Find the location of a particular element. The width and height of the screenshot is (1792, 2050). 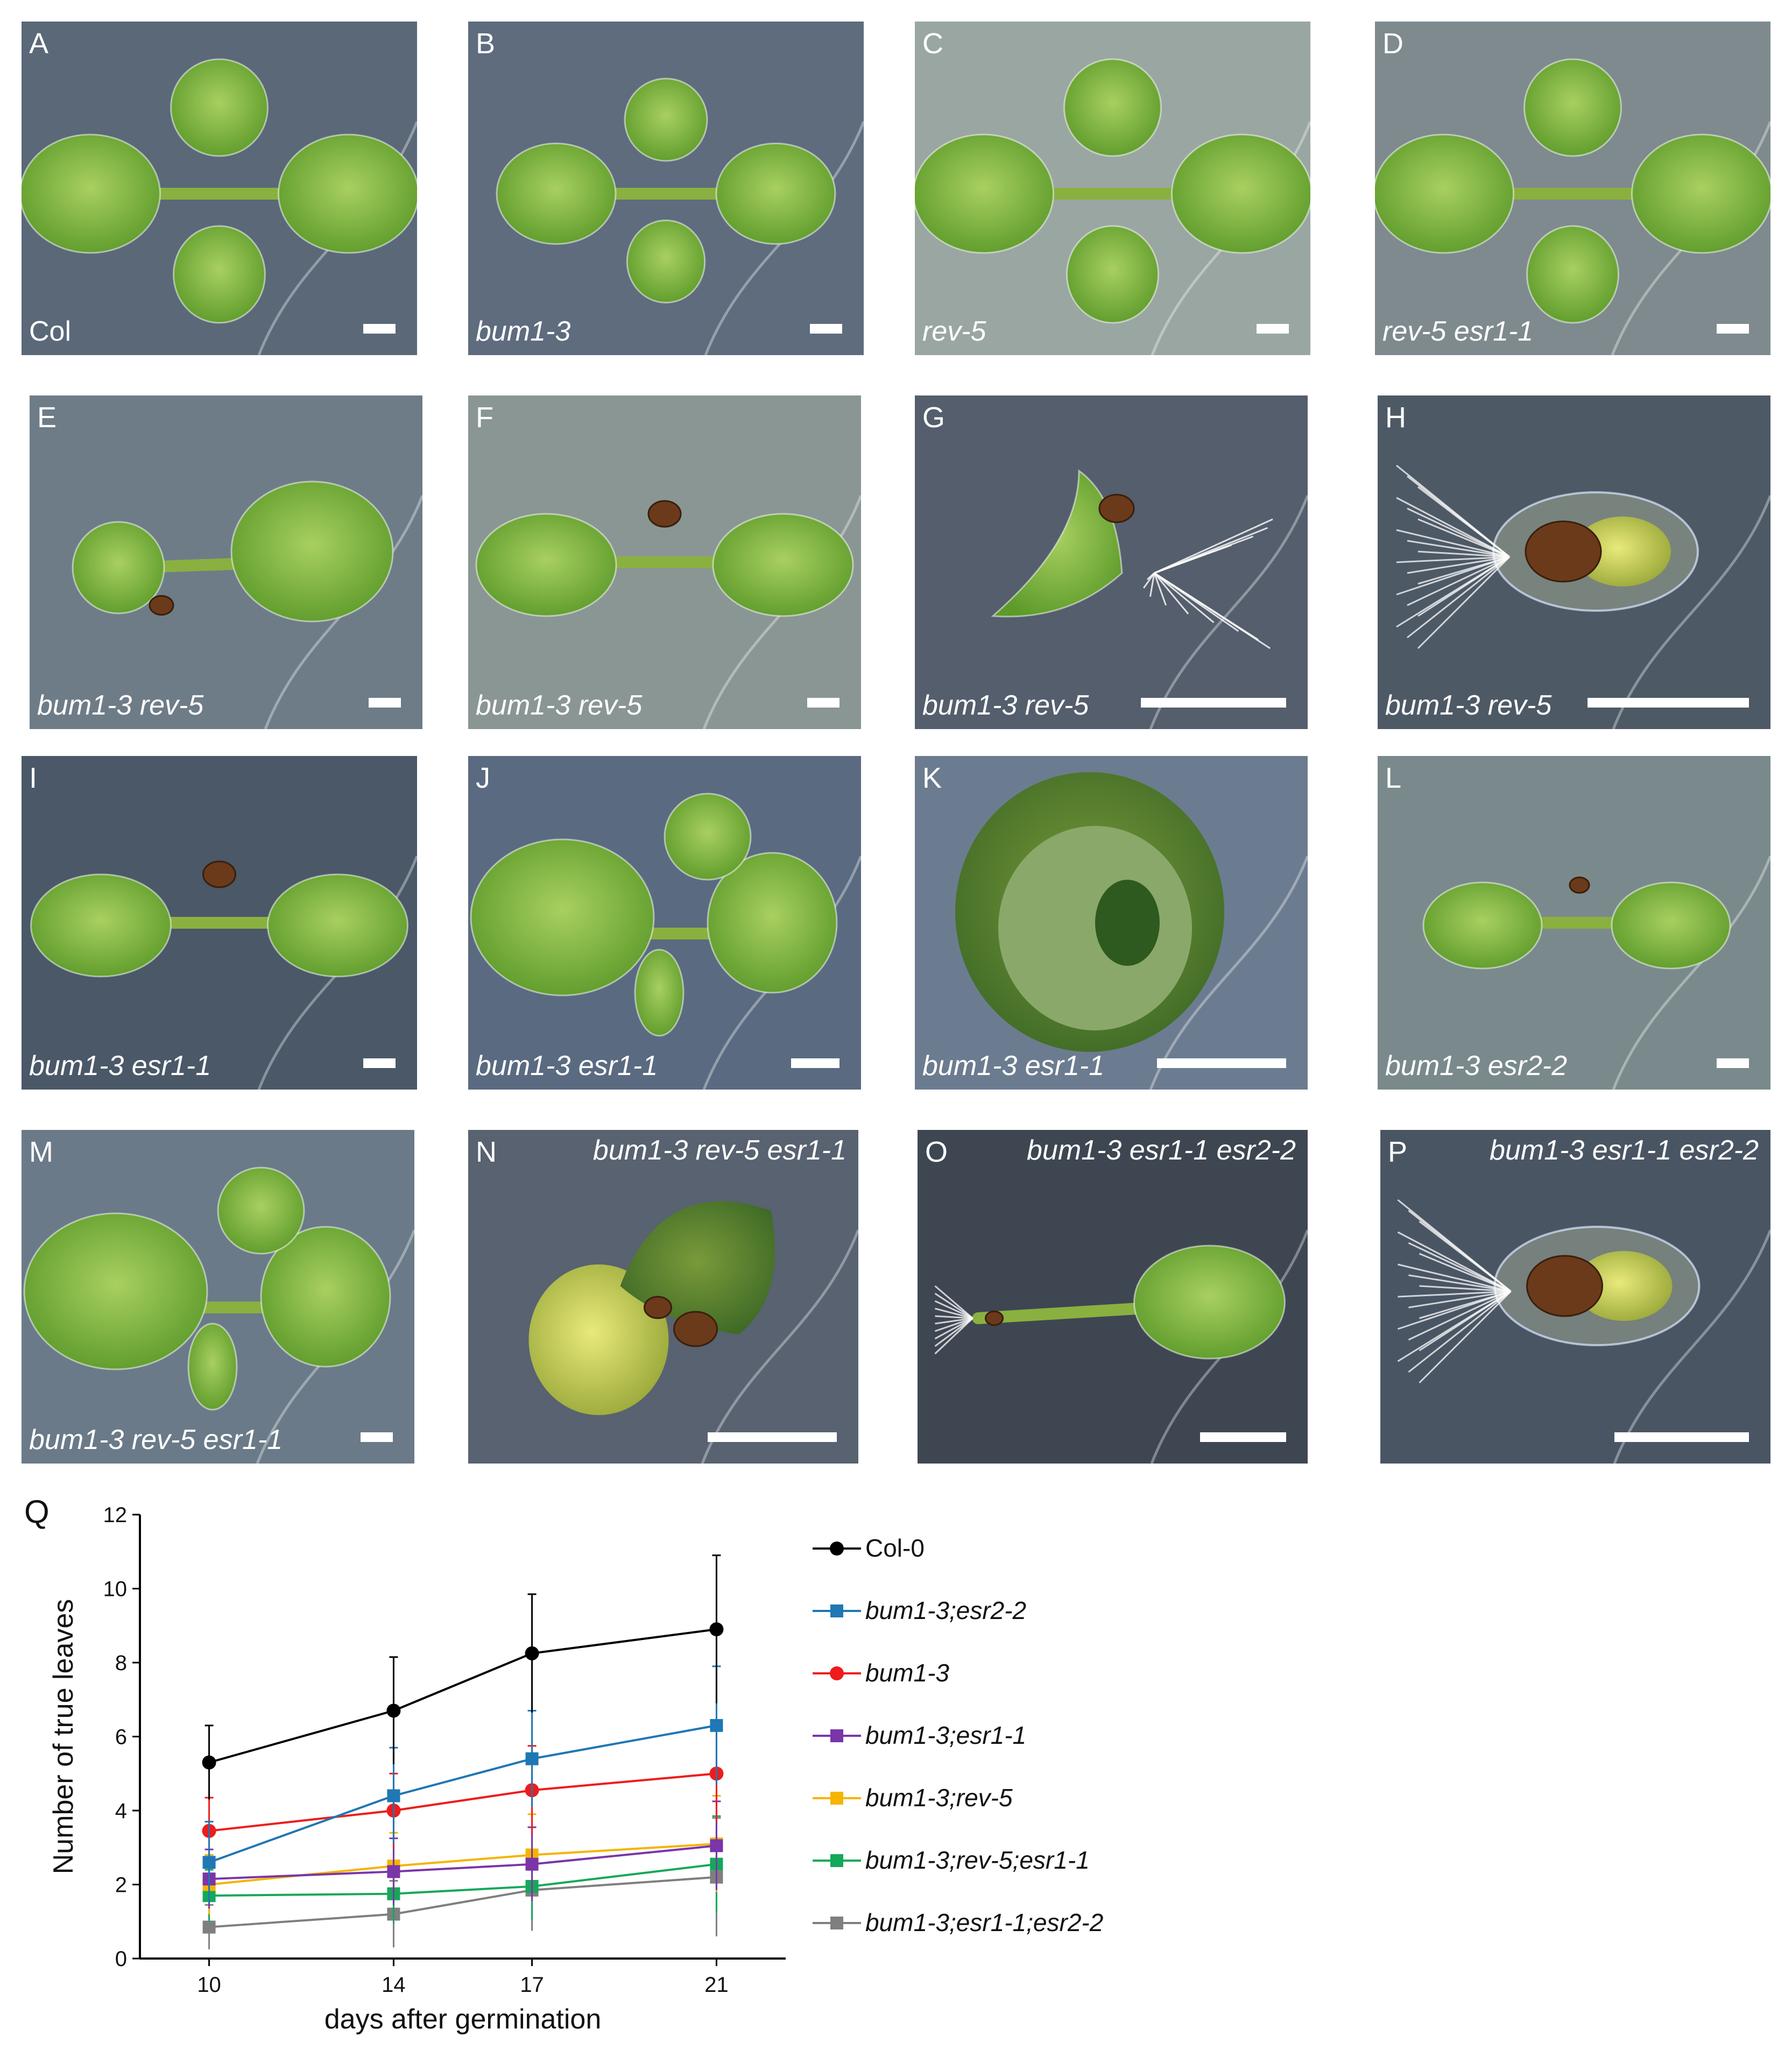

y-tick-label: 8 is located at coordinates (121, 1663).